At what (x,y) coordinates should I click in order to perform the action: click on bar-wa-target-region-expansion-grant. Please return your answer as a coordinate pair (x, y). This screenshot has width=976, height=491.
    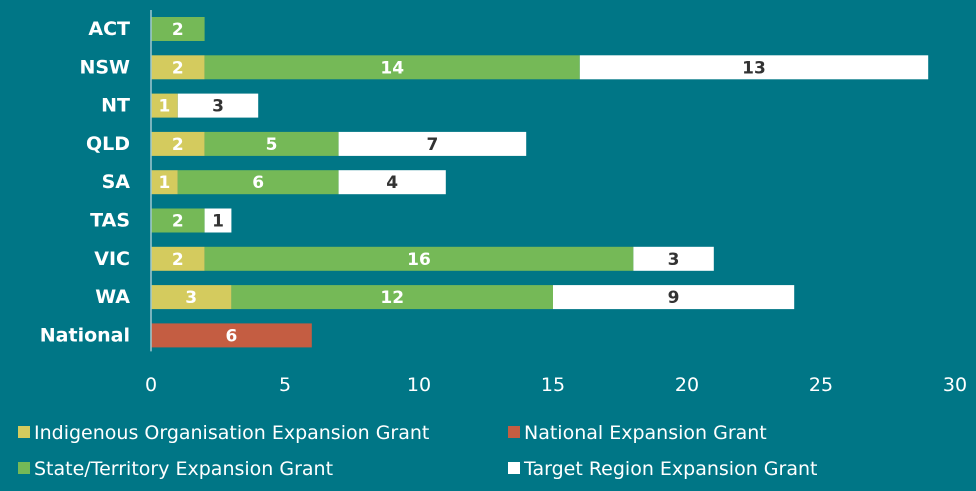
    Looking at the image, I should click on (674, 297).